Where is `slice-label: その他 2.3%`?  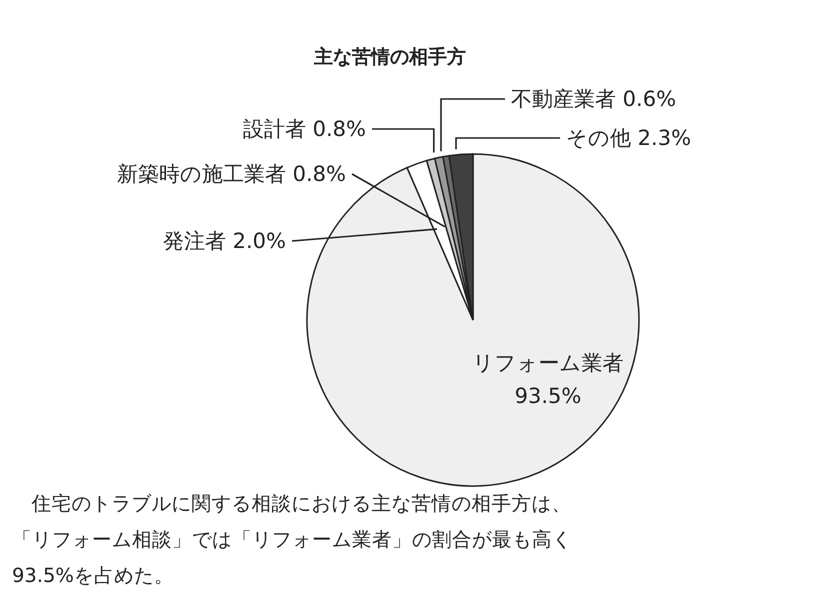
slice-label: その他 2.3% is located at coordinates (629, 138).